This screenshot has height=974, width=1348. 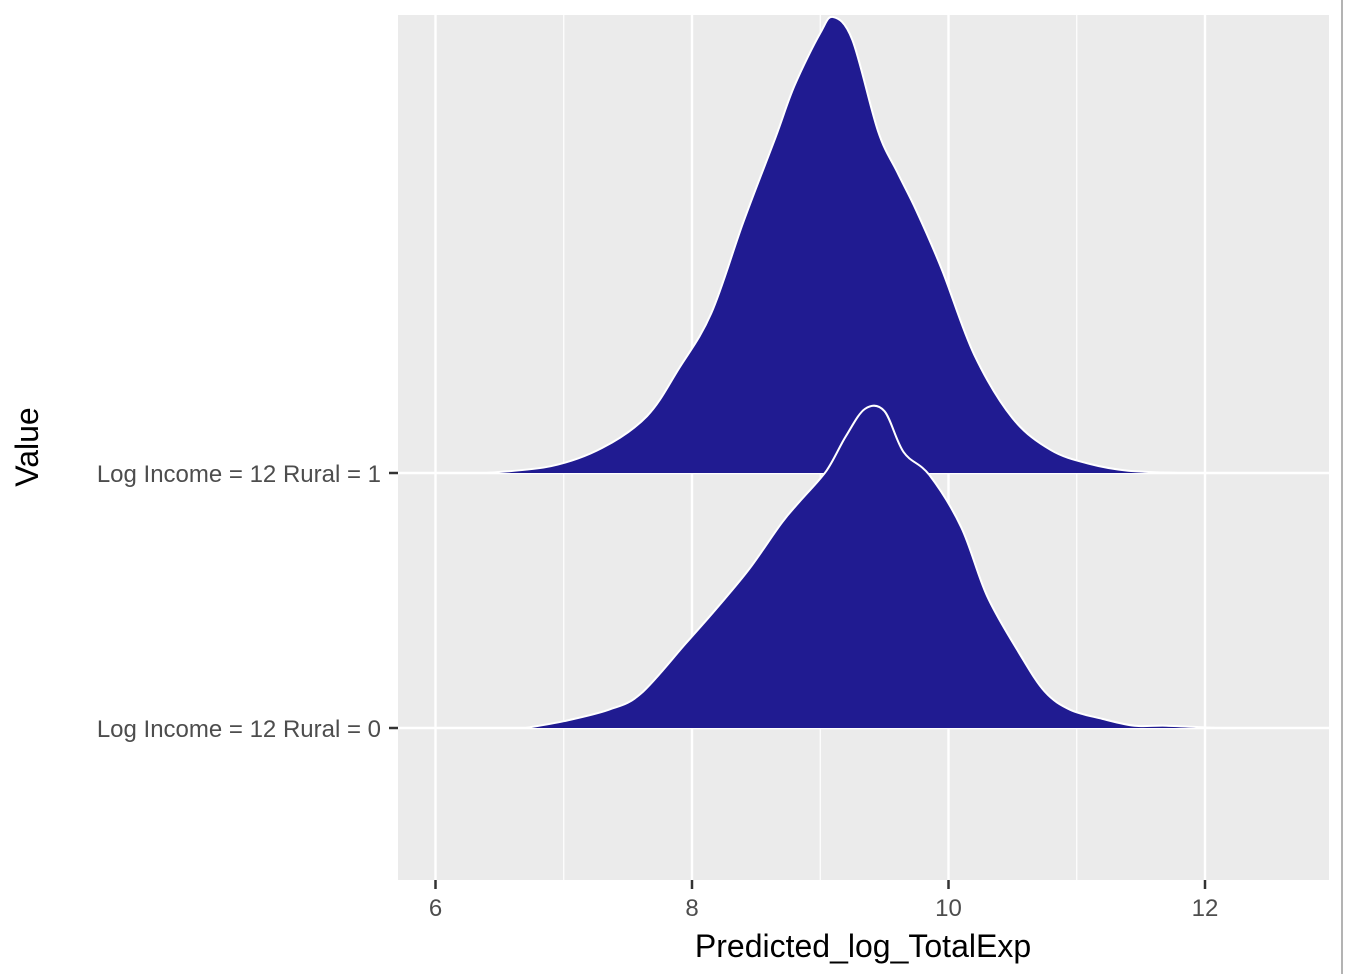 I want to click on x-tick-label: 8, so click(x=691, y=908).